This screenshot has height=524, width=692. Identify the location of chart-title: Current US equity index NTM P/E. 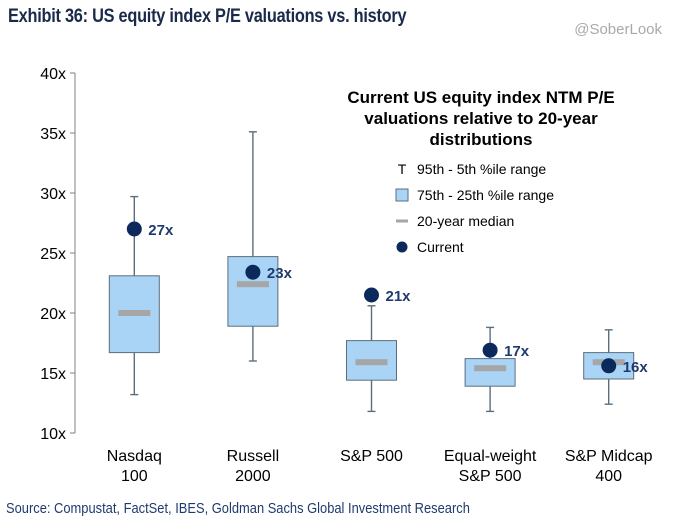
(480, 97).